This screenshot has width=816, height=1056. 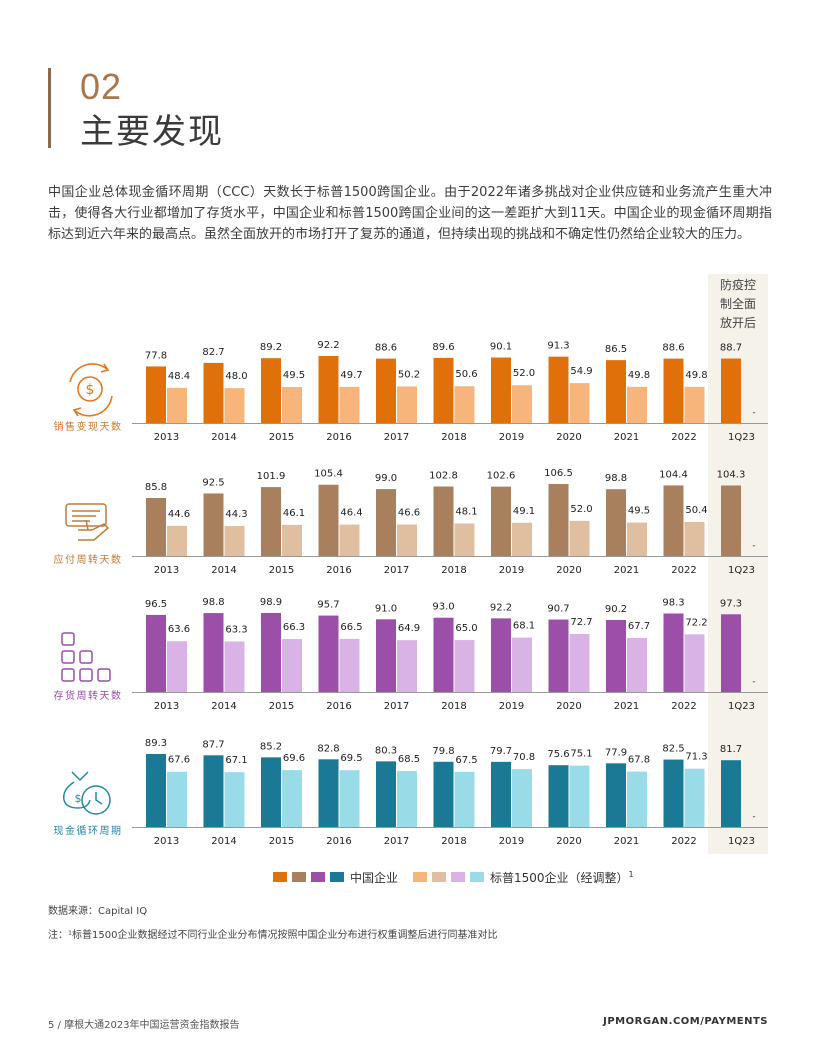 I want to click on label-china-2020: 90.7, so click(x=558, y=609).